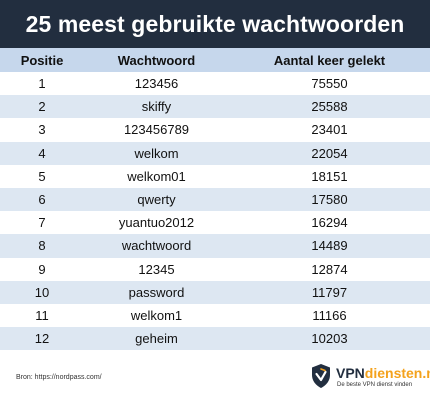 This screenshot has height=400, width=430. Describe the element at coordinates (329, 60) in the screenshot. I see `column-header-count: Aantal keer gelekt` at that location.